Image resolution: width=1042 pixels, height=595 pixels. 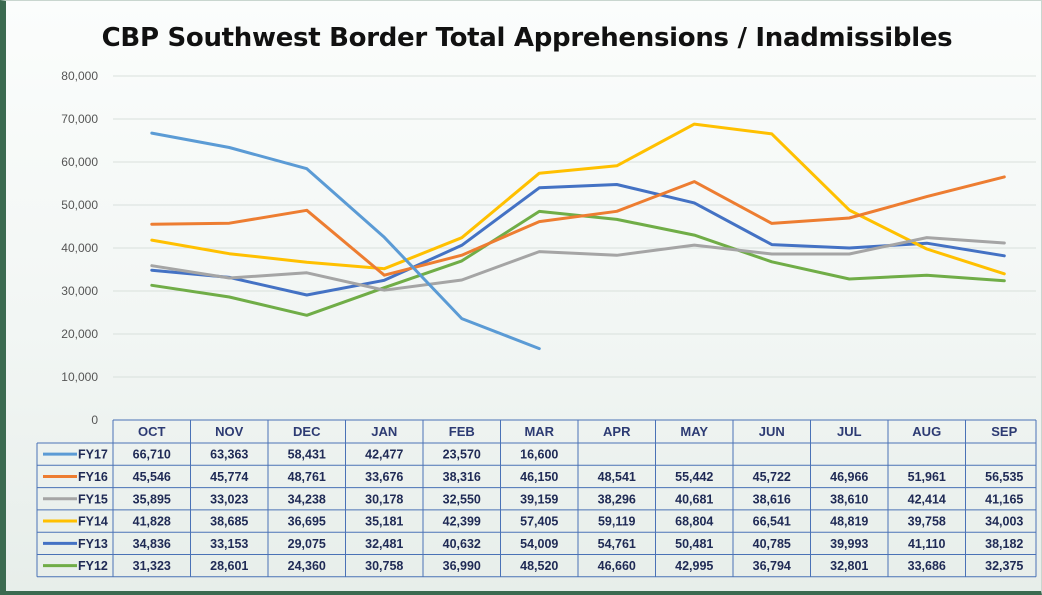 I want to click on series-line-fy12, so click(x=578, y=263).